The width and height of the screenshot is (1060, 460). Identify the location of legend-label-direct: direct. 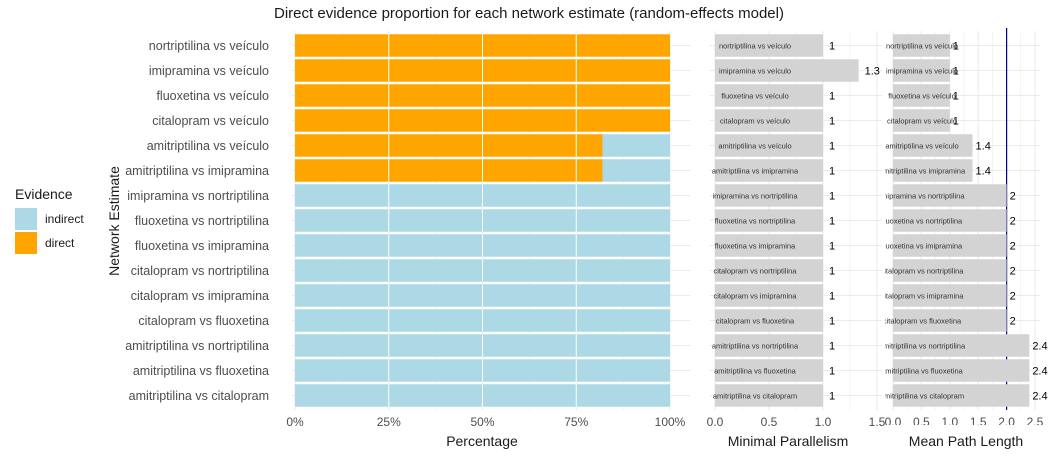
(60, 243).